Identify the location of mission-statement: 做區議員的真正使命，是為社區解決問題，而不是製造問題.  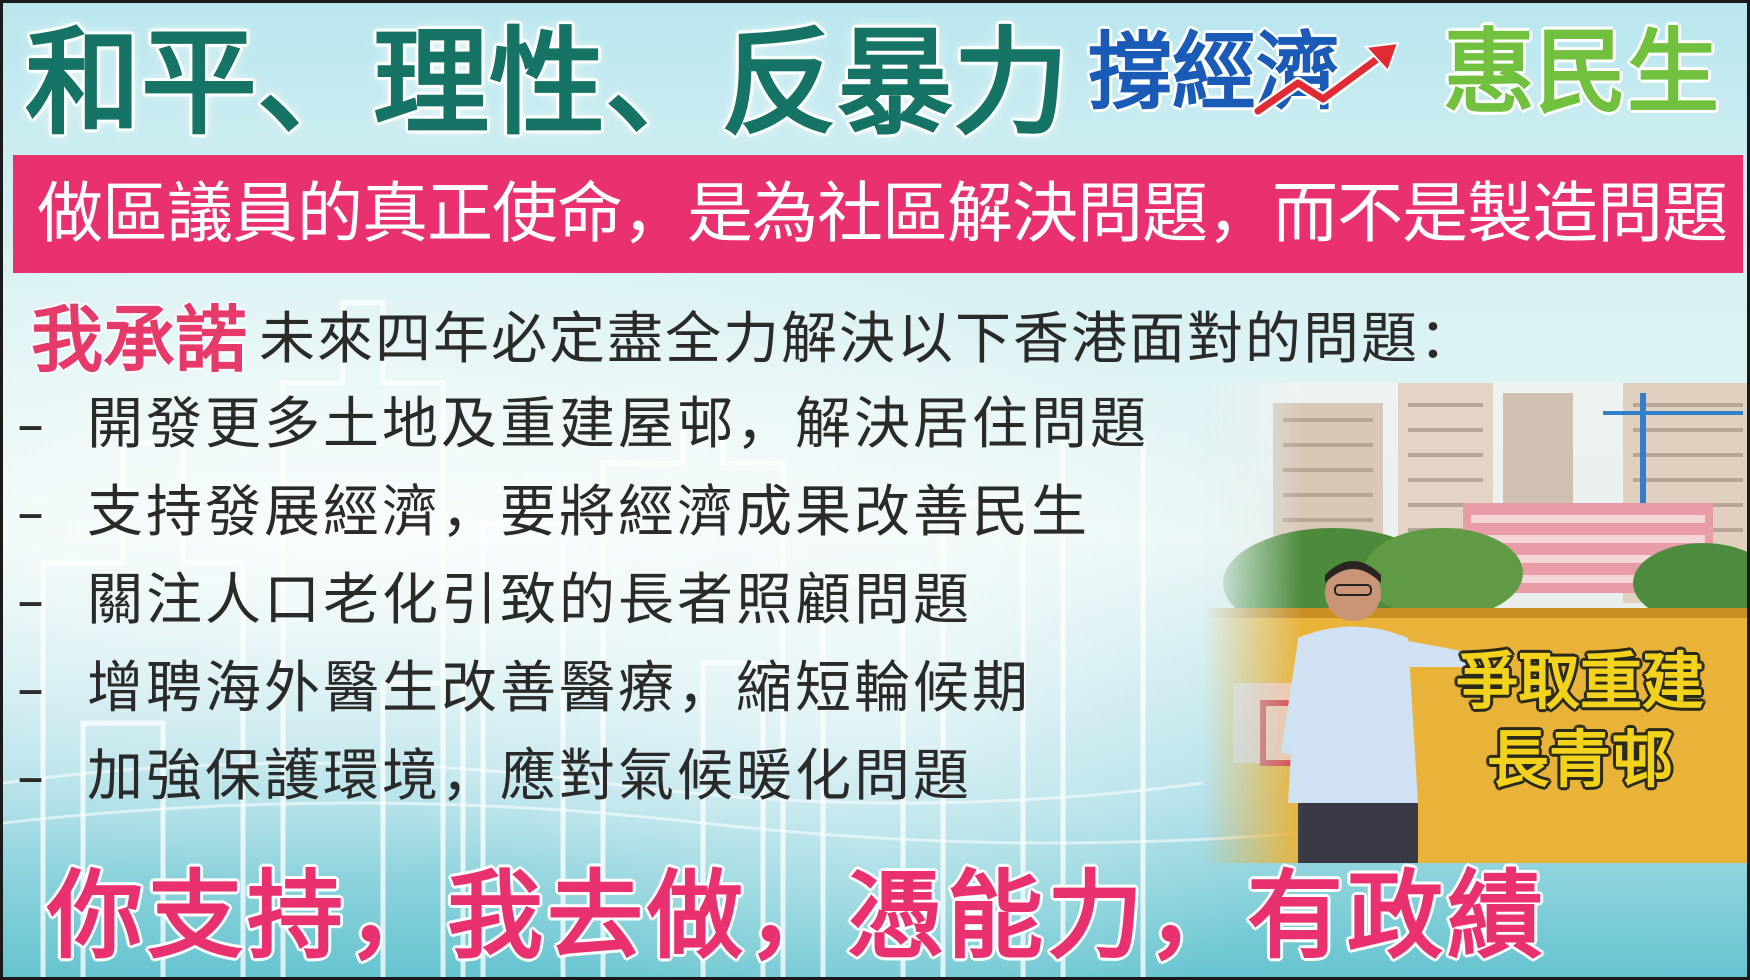
(882, 213).